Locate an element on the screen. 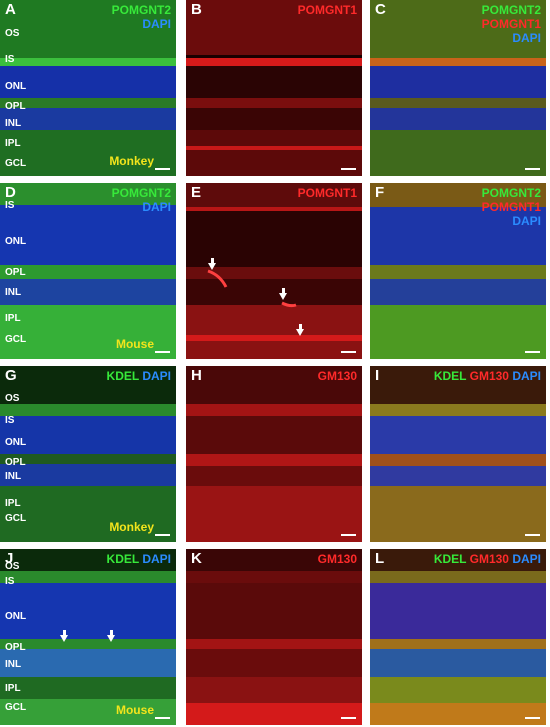 The width and height of the screenshot is (550, 727). panel-l: L KDEL GM130 DAPI is located at coordinates (458, 637).